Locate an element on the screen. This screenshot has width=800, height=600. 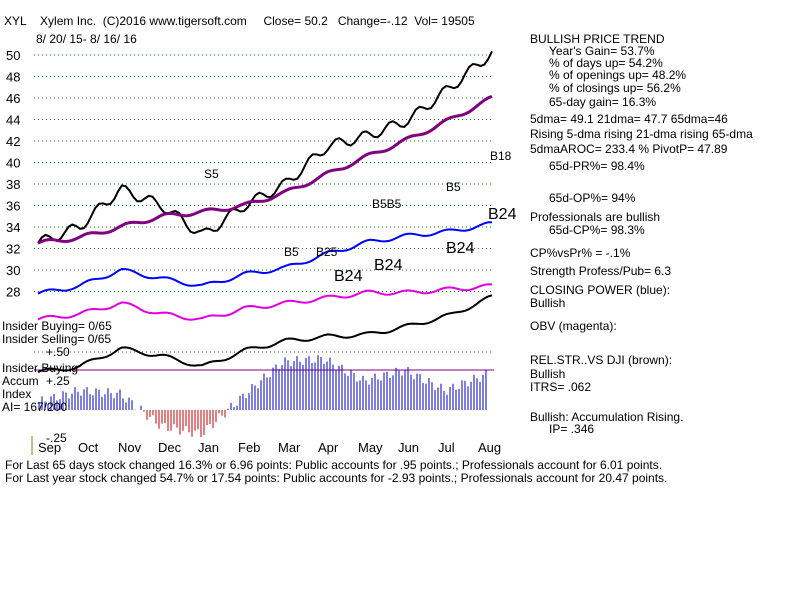
op-65: 65d-OP%= 94% is located at coordinates (592, 198).